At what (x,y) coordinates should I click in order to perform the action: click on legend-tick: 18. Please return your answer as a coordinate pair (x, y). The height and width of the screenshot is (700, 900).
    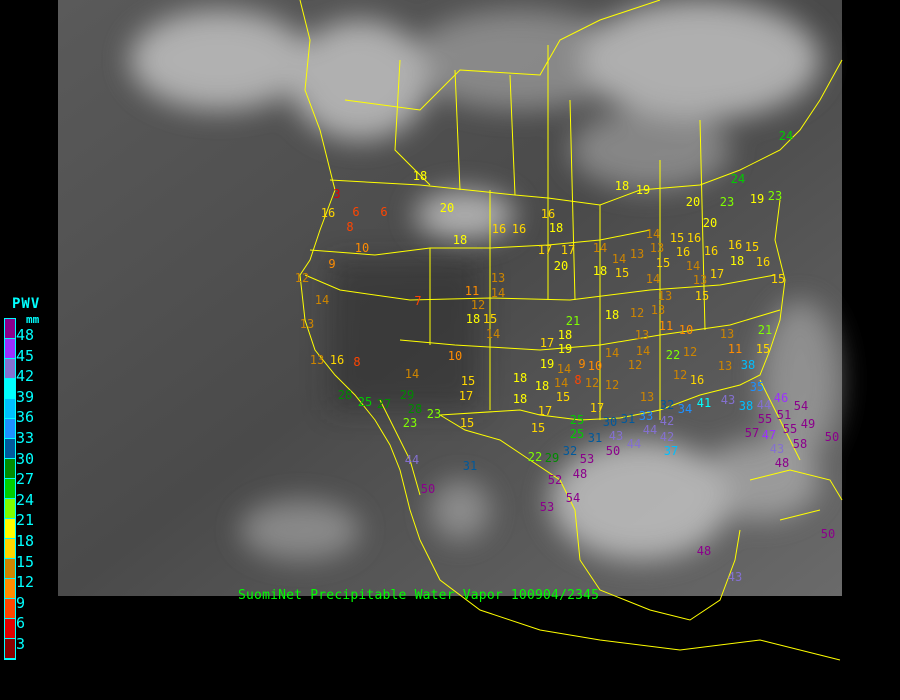
    Looking at the image, I should click on (25, 541).